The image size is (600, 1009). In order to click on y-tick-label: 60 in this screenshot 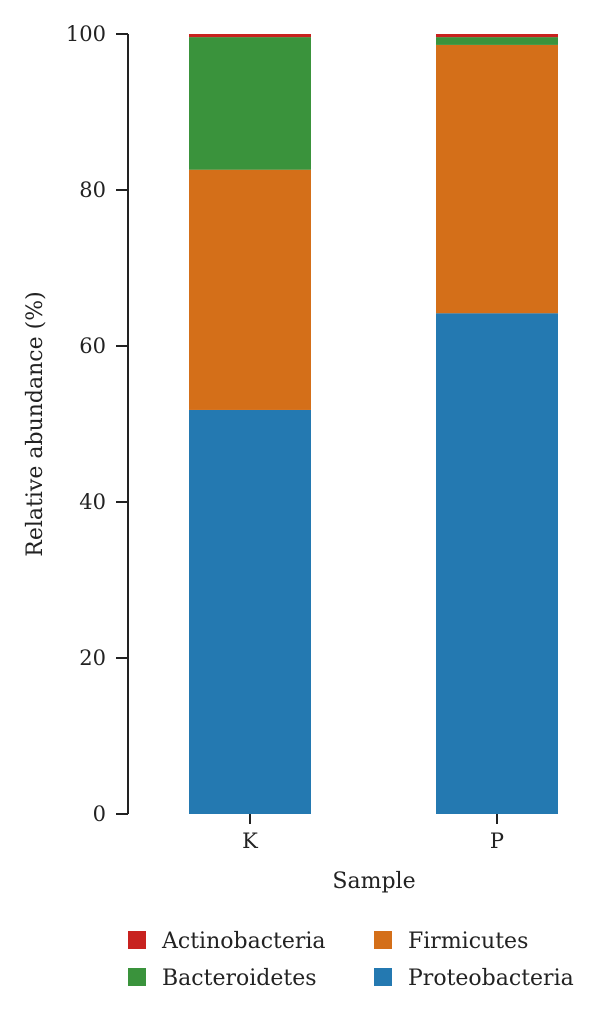, I will do `click(92, 346)`.